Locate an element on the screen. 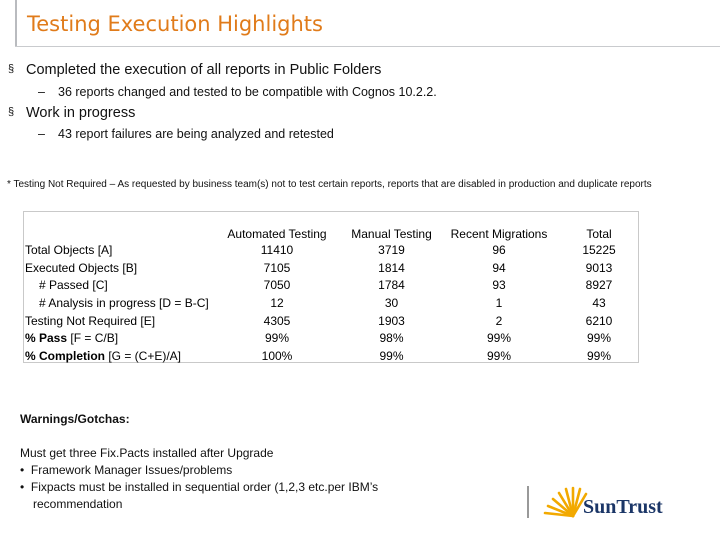 This screenshot has height=540, width=720. title-underline is located at coordinates (367, 46).